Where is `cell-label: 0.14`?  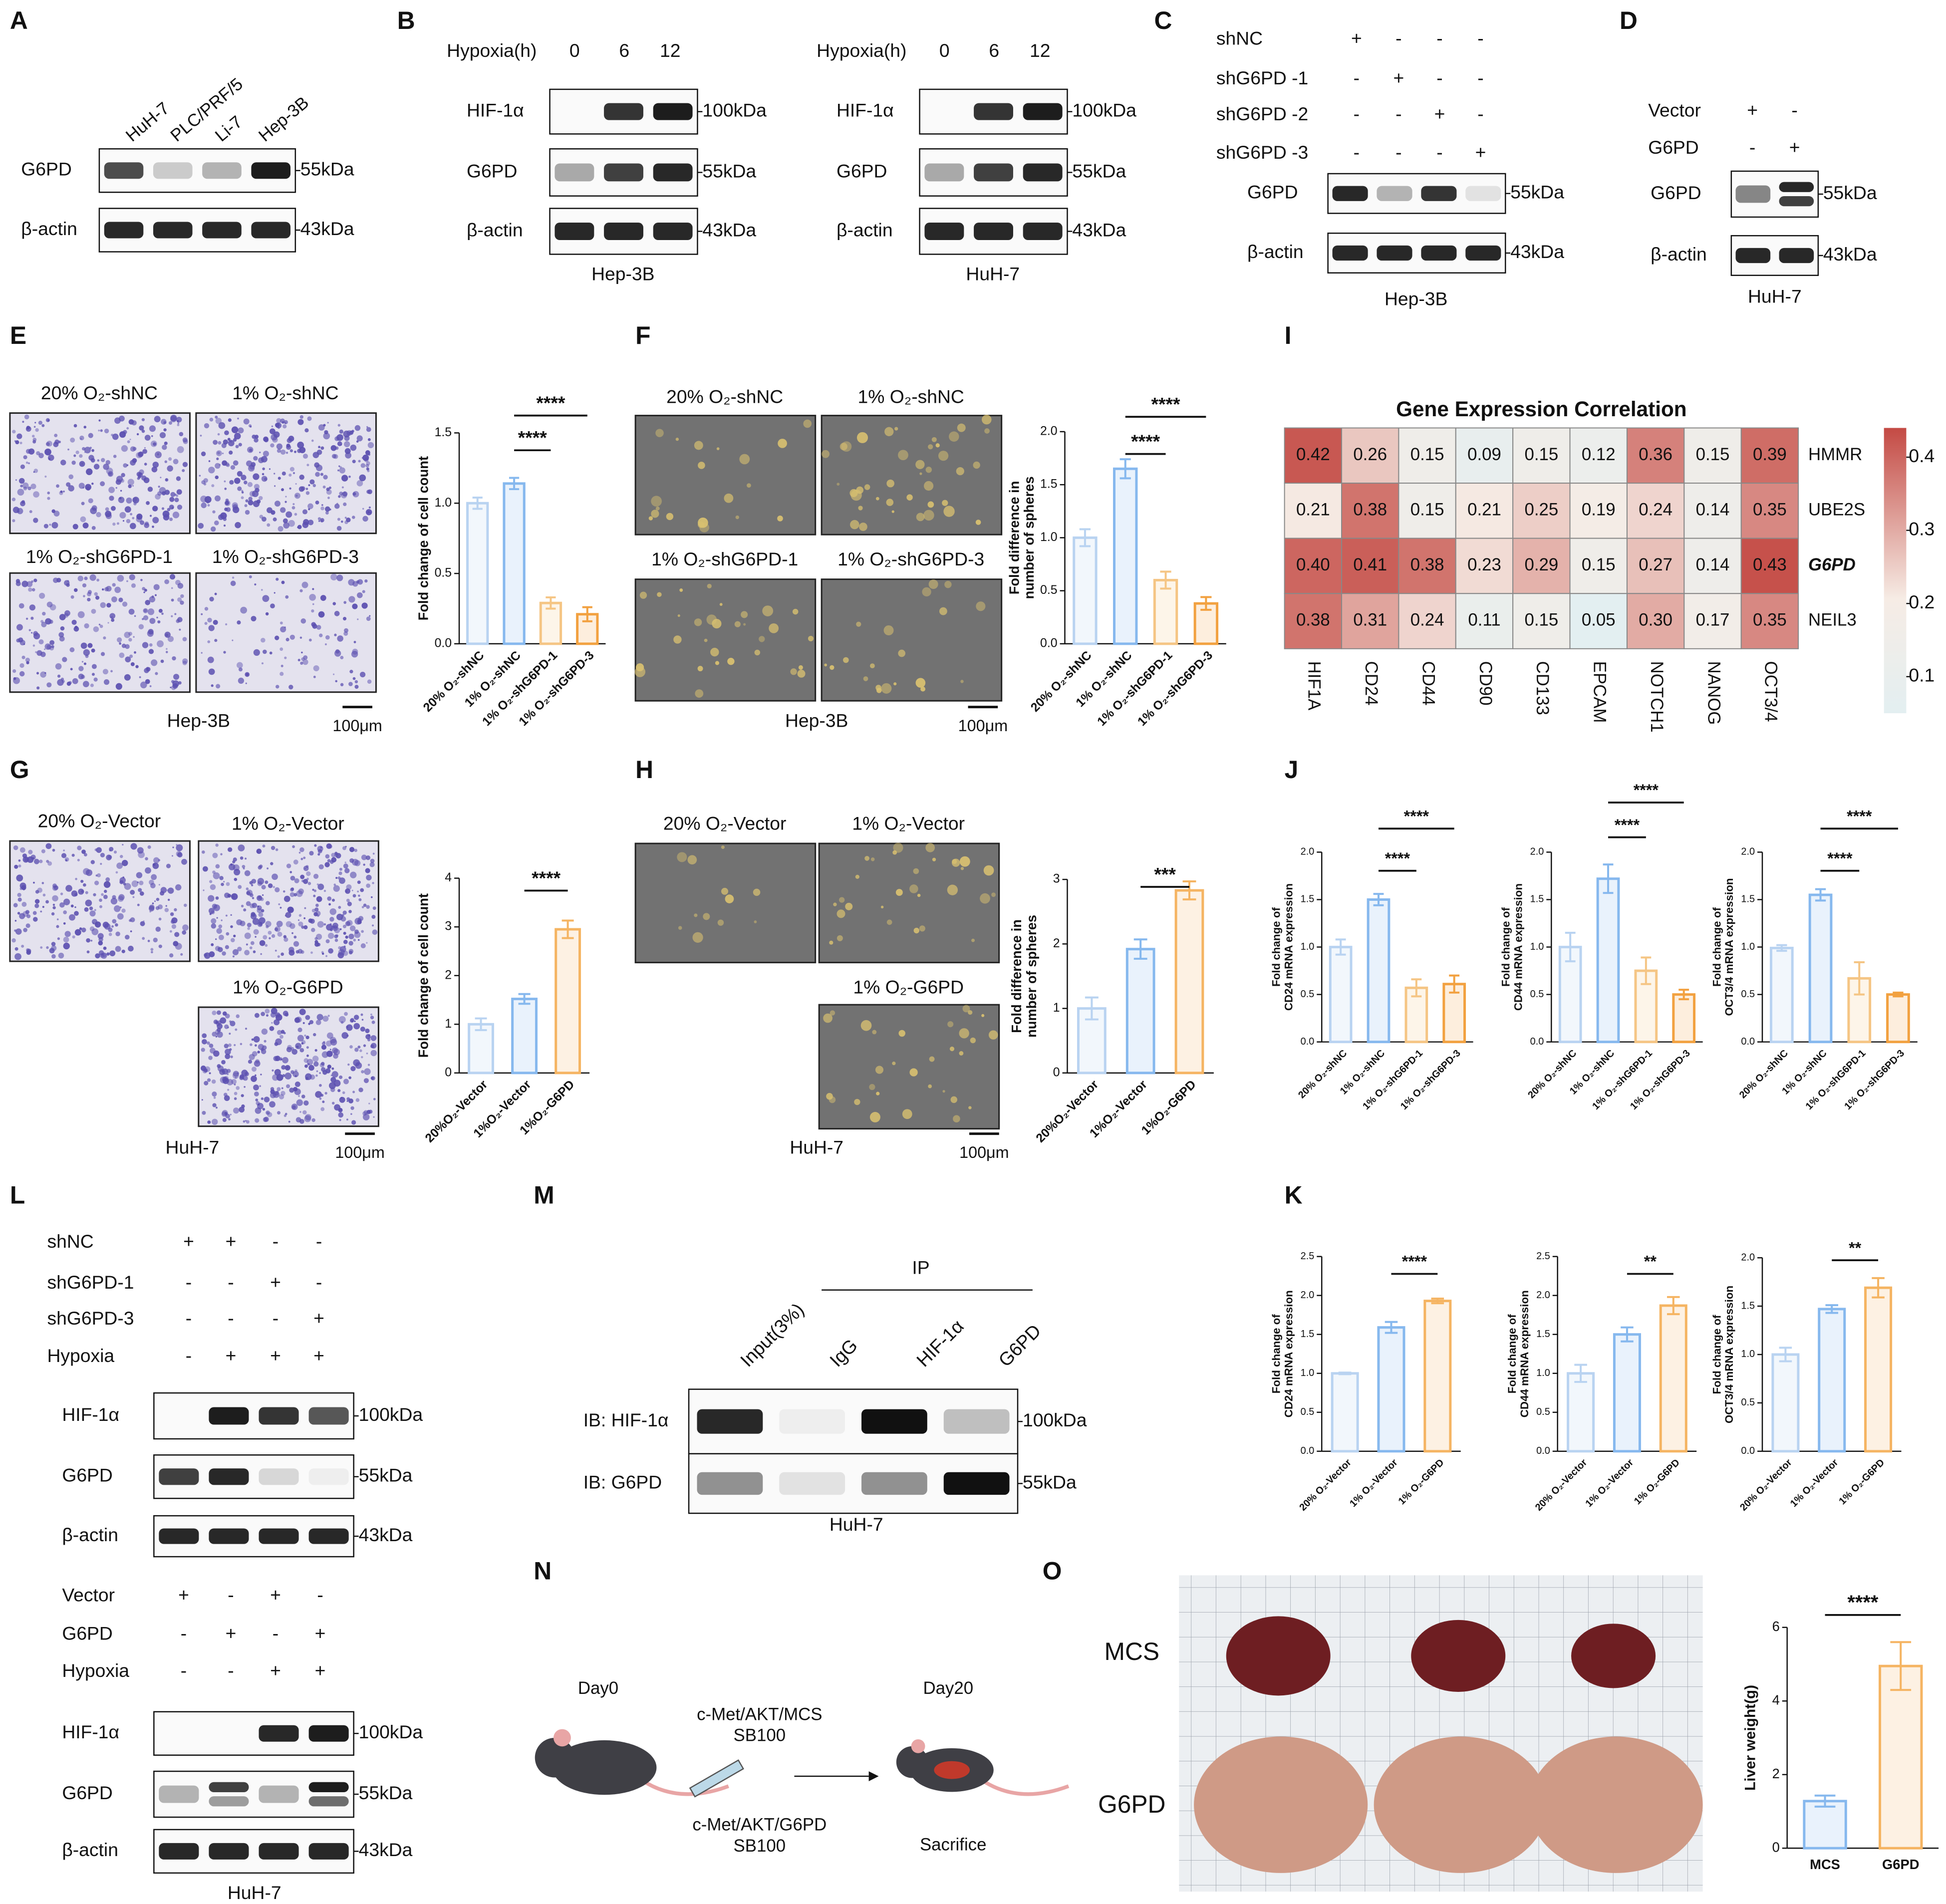 cell-label: 0.14 is located at coordinates (1713, 510).